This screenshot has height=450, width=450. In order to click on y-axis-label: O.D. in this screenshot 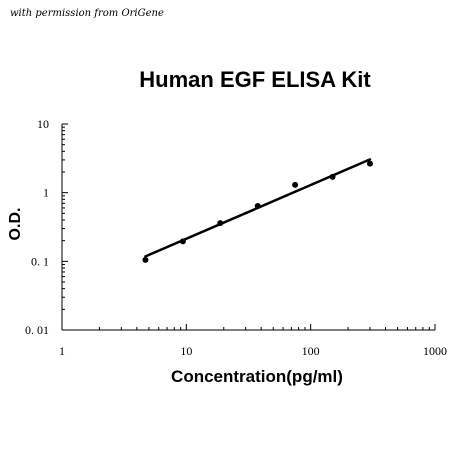, I will do `click(15, 224)`.